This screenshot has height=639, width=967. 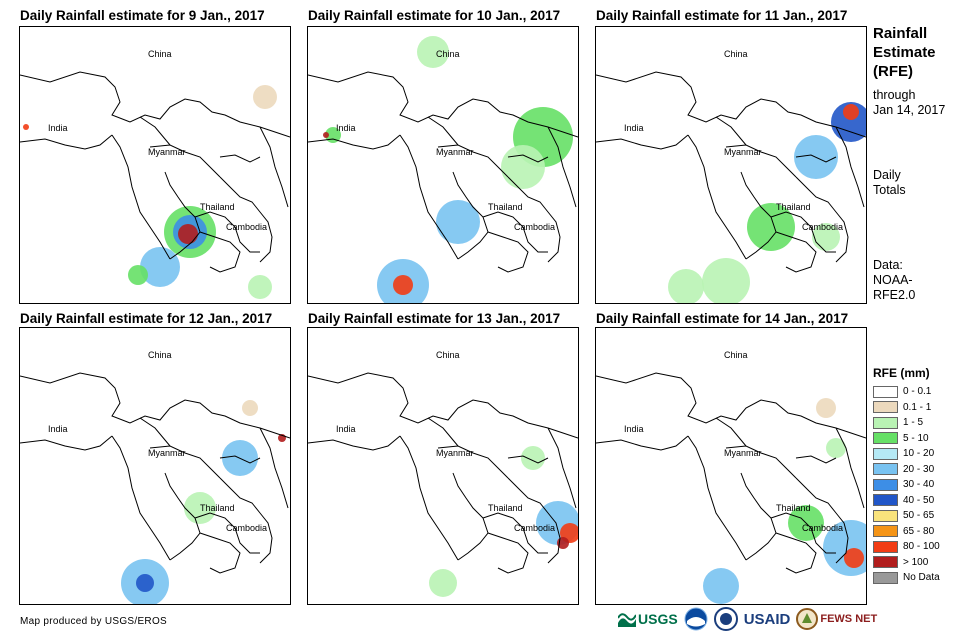 What do you see at coordinates (919, 469) in the screenshot?
I see `legend-label: 20 - 30` at bounding box center [919, 469].